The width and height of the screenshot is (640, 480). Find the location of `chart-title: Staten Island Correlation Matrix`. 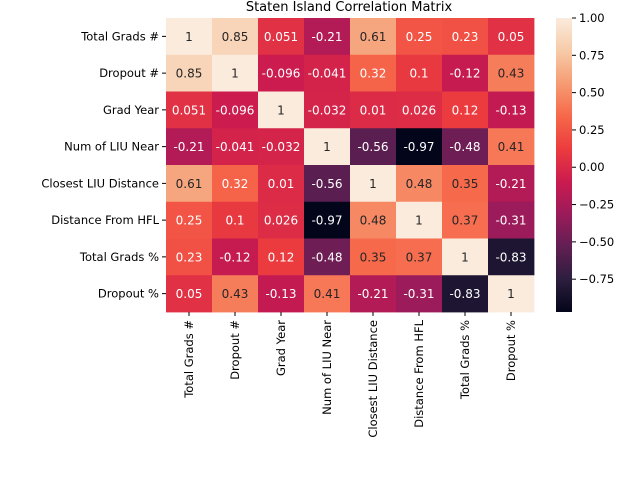

chart-title: Staten Island Correlation Matrix is located at coordinates (349, 7).